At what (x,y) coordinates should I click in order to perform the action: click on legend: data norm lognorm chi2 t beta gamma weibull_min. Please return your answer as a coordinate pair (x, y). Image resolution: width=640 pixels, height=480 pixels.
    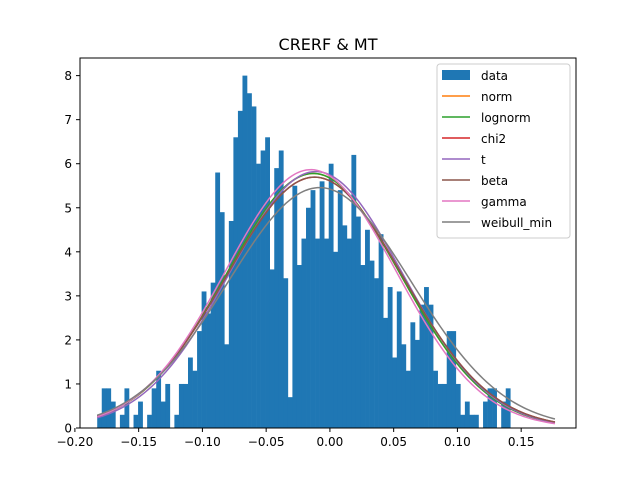
    Looking at the image, I should click on (503, 151).